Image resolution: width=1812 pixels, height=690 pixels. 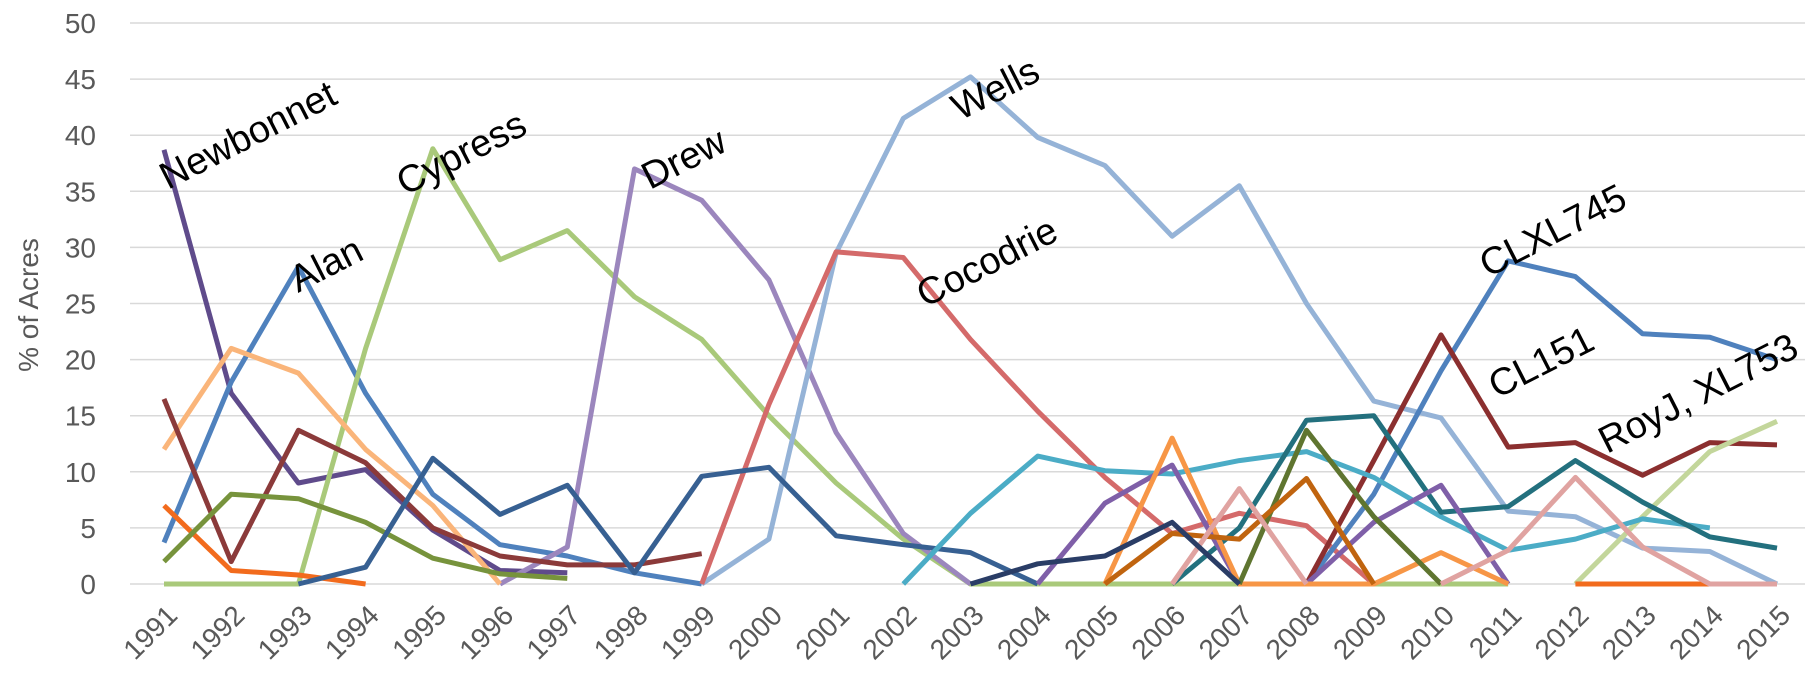 What do you see at coordinates (88, 528) in the screenshot?
I see `y-tick-label: 5` at bounding box center [88, 528].